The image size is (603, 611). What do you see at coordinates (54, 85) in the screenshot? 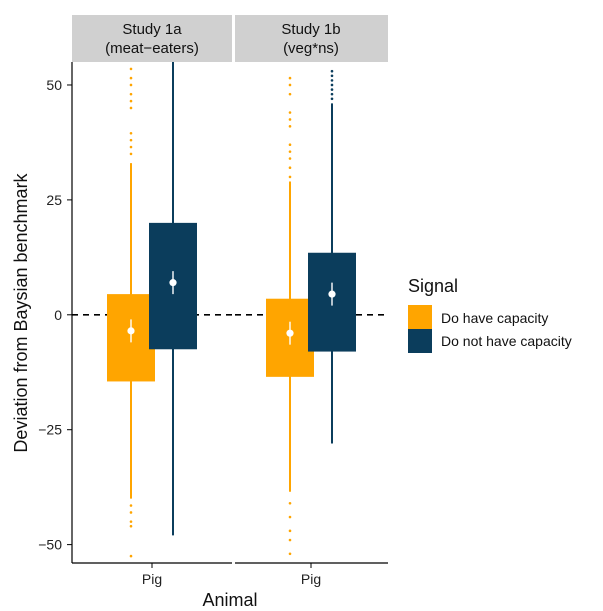
I see `y-tick-label: 50` at bounding box center [54, 85].